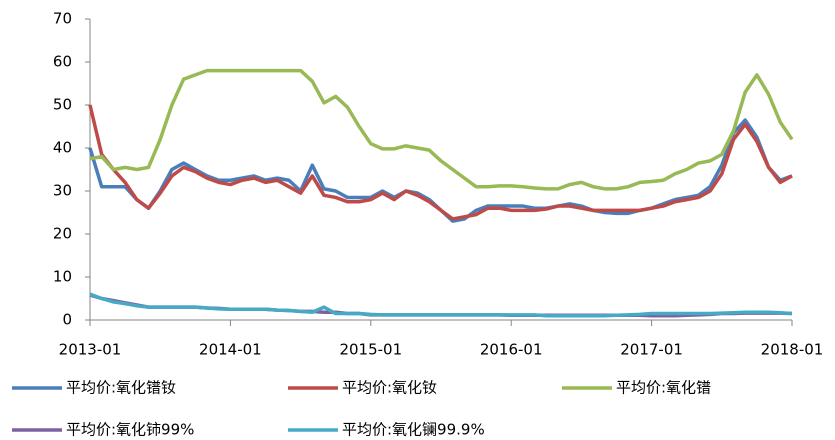 The height and width of the screenshot is (440, 835). Describe the element at coordinates (663, 388) in the screenshot. I see `legend-label: 平均价:氧化镨` at that location.